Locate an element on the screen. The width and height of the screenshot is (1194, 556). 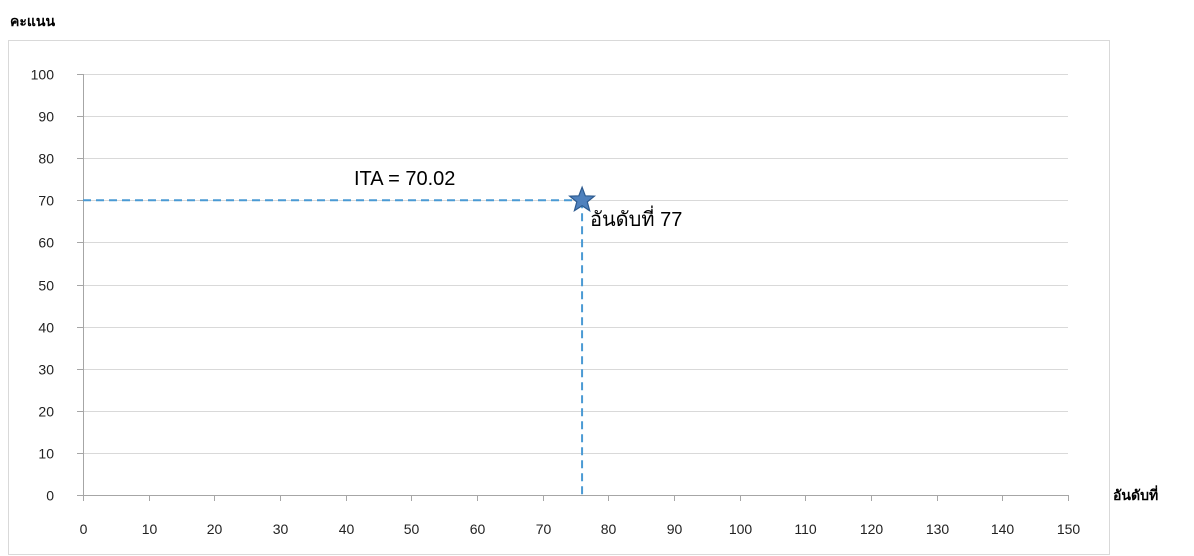
score-annotation: ITA = 70.02 is located at coordinates (404, 179).